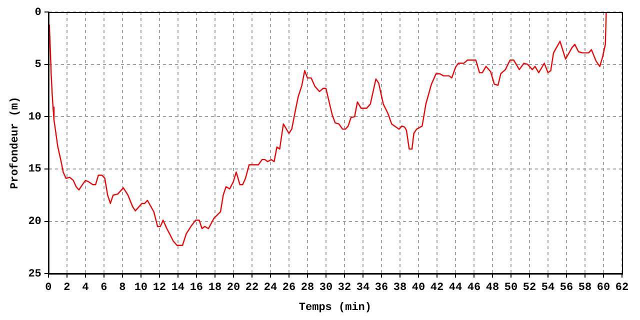  What do you see at coordinates (35, 117) in the screenshot?
I see `y-tick-label: 10` at bounding box center [35, 117].